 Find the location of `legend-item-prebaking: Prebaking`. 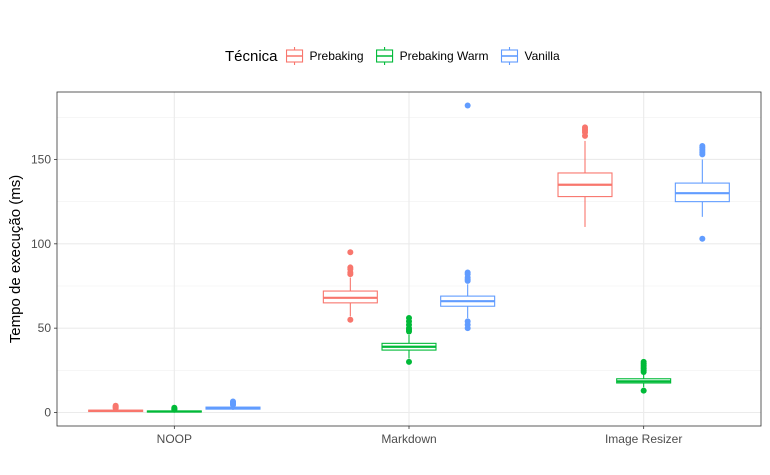

legend-item-prebaking: Prebaking is located at coordinates (324, 56).